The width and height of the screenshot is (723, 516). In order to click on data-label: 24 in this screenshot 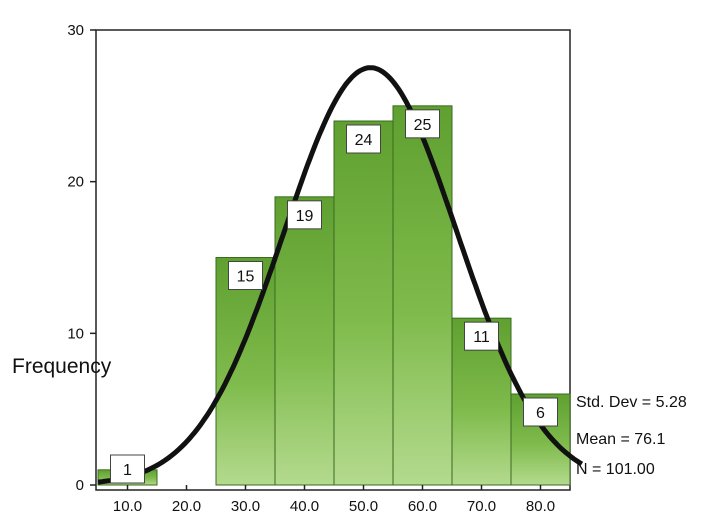, I will do `click(364, 140)`.